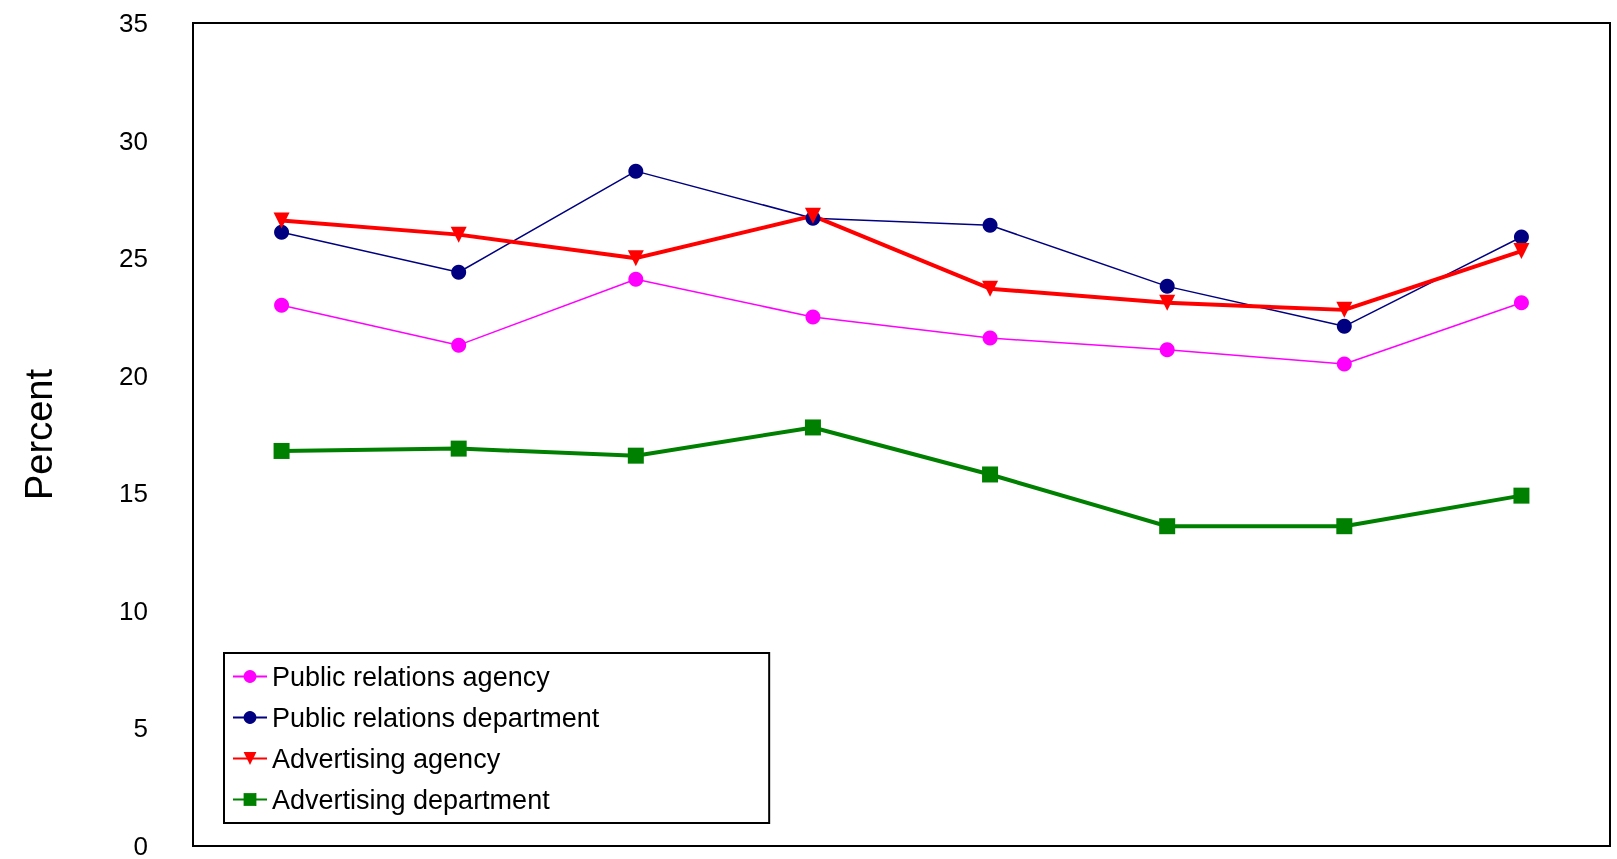 The image size is (1617, 859). I want to click on legend-label: Public relations agency, so click(411, 676).